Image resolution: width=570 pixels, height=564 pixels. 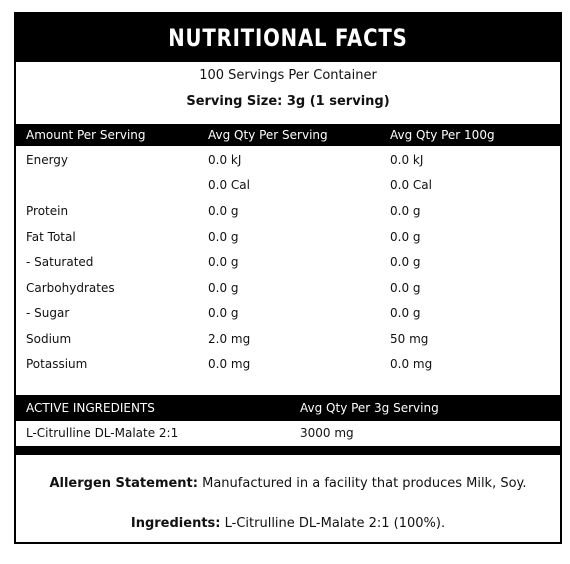 What do you see at coordinates (288, 450) in the screenshot?
I see `section-divider` at bounding box center [288, 450].